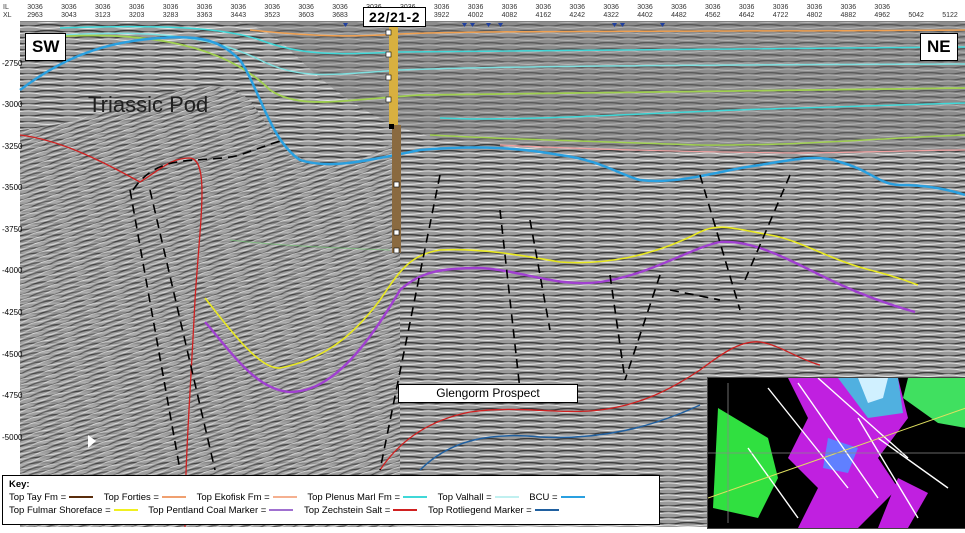  What do you see at coordinates (12, 104) in the screenshot?
I see `depth-tick: -3000` at bounding box center [12, 104].